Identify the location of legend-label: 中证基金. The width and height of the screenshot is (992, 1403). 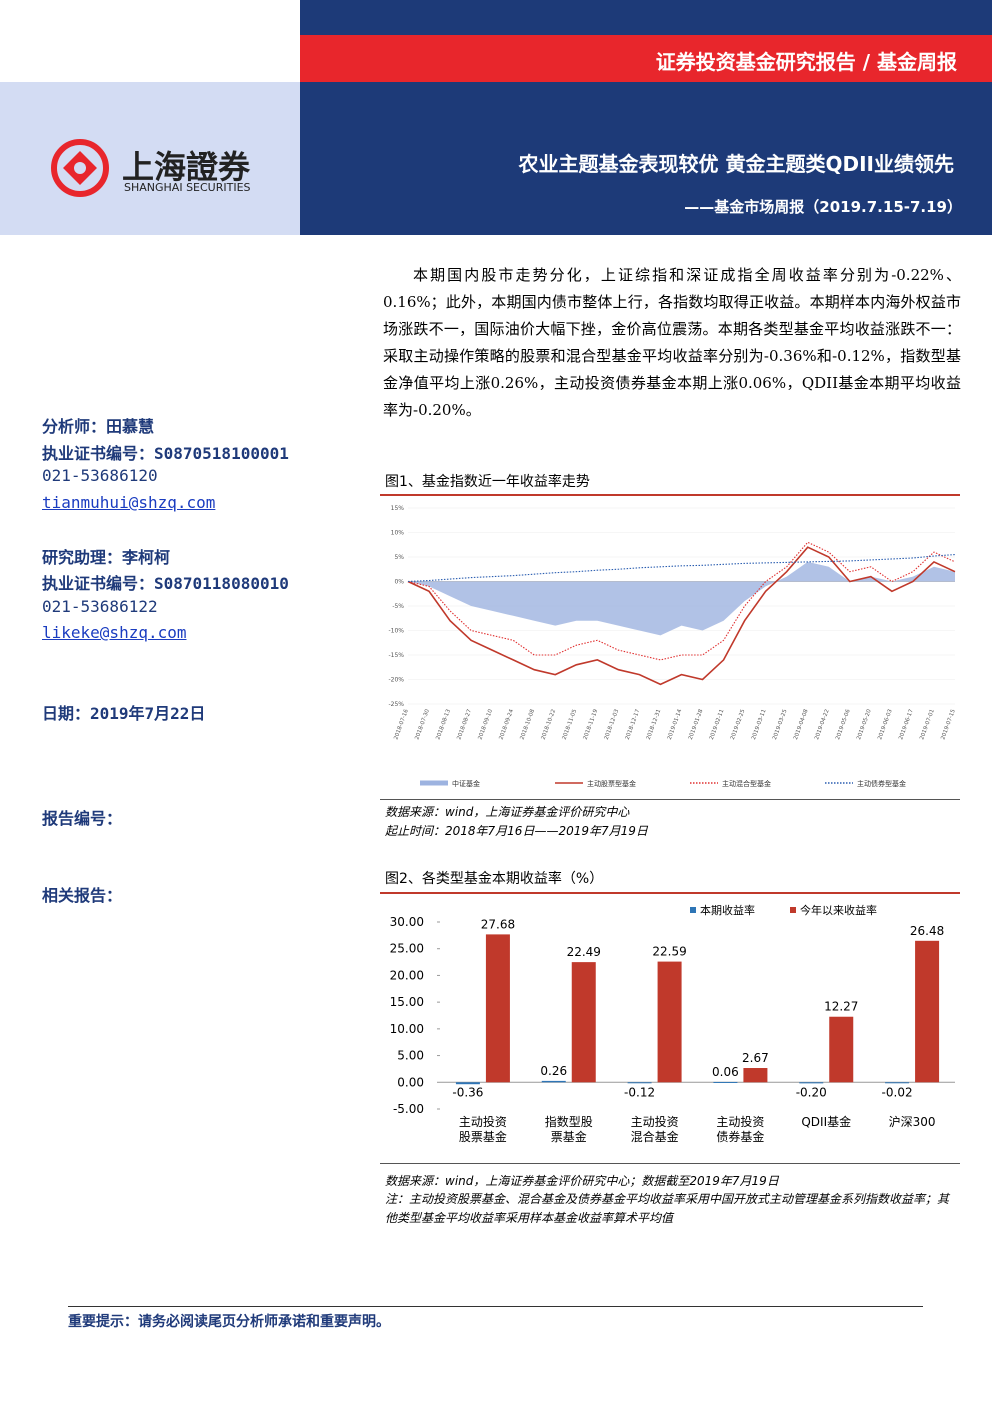
(466, 783).